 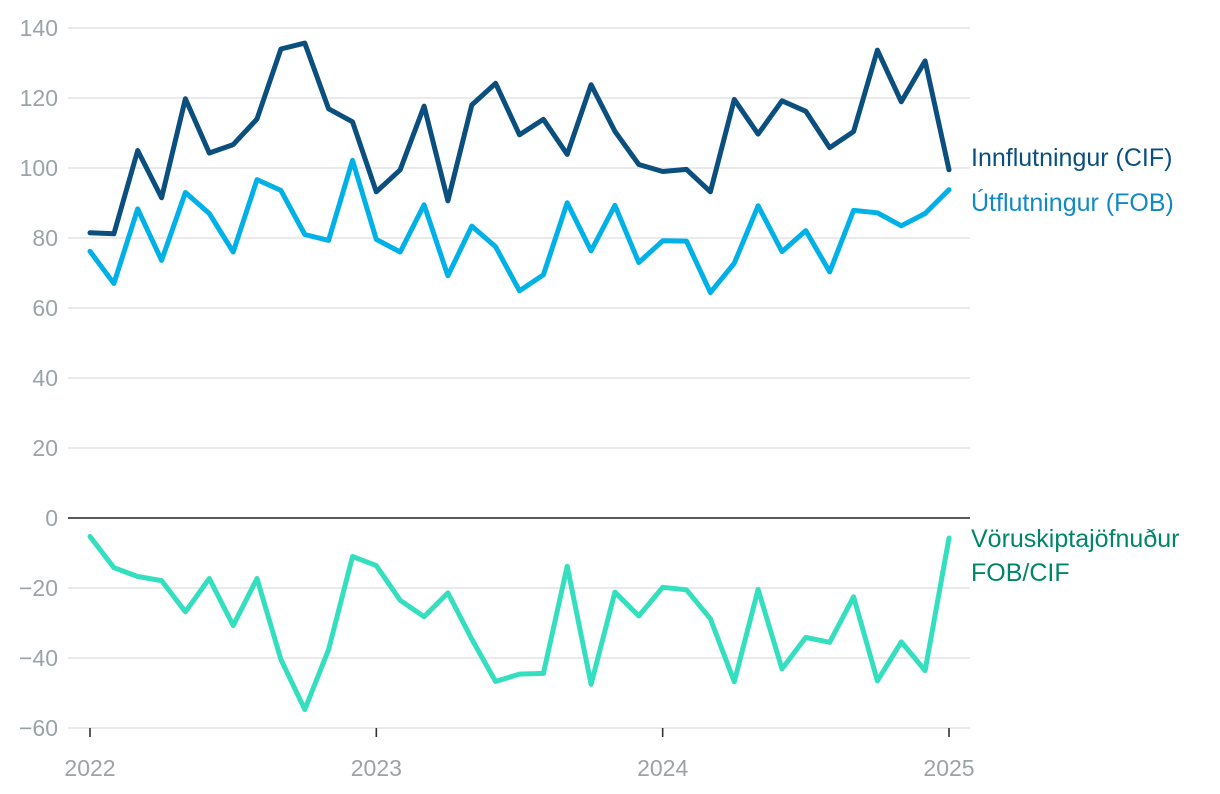 I want to click on x-tick-label: 2022, so click(x=89, y=768).